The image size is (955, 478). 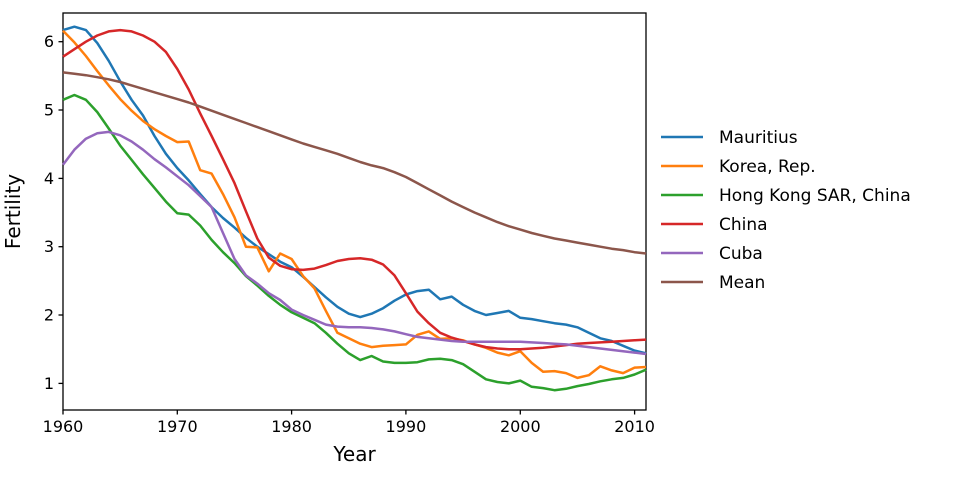 I want to click on y-axis-label: Fertility, so click(x=13, y=211).